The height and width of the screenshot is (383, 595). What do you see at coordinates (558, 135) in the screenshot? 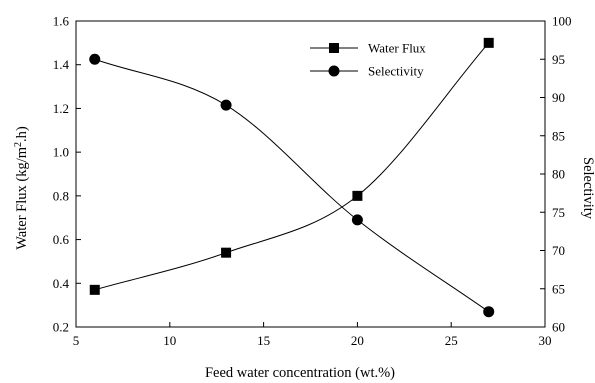
I see `y-right-tick-label: 85` at bounding box center [558, 135].